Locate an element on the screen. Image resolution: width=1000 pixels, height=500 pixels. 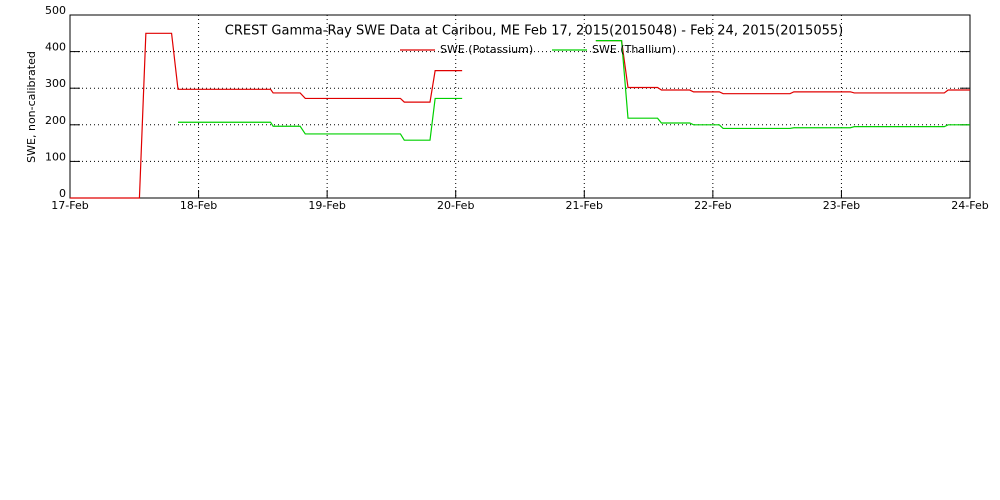
x-tick-label: 17-Feb is located at coordinates (69, 205).